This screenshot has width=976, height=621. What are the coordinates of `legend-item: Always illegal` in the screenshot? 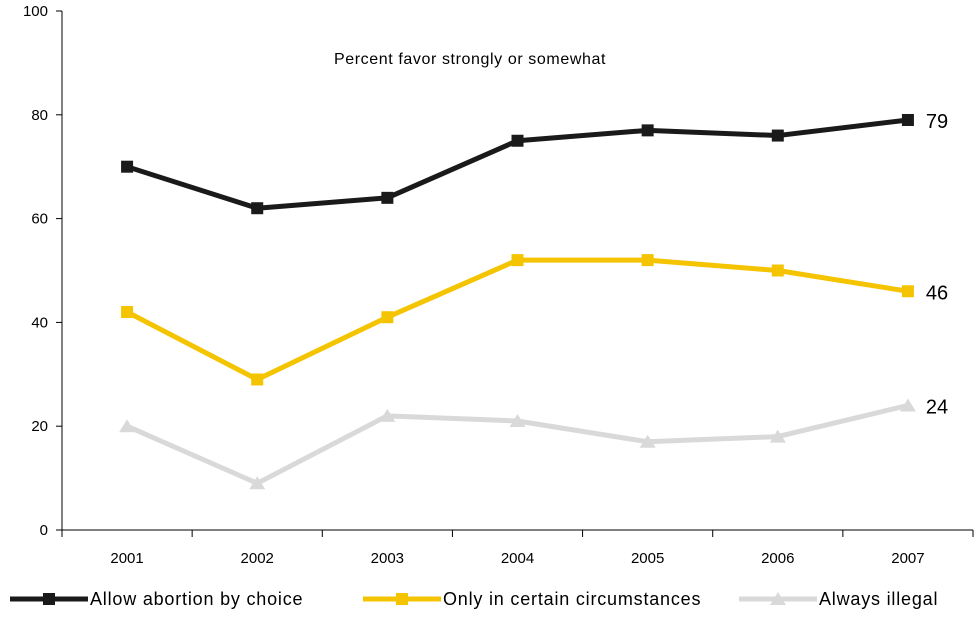 It's located at (838, 599).